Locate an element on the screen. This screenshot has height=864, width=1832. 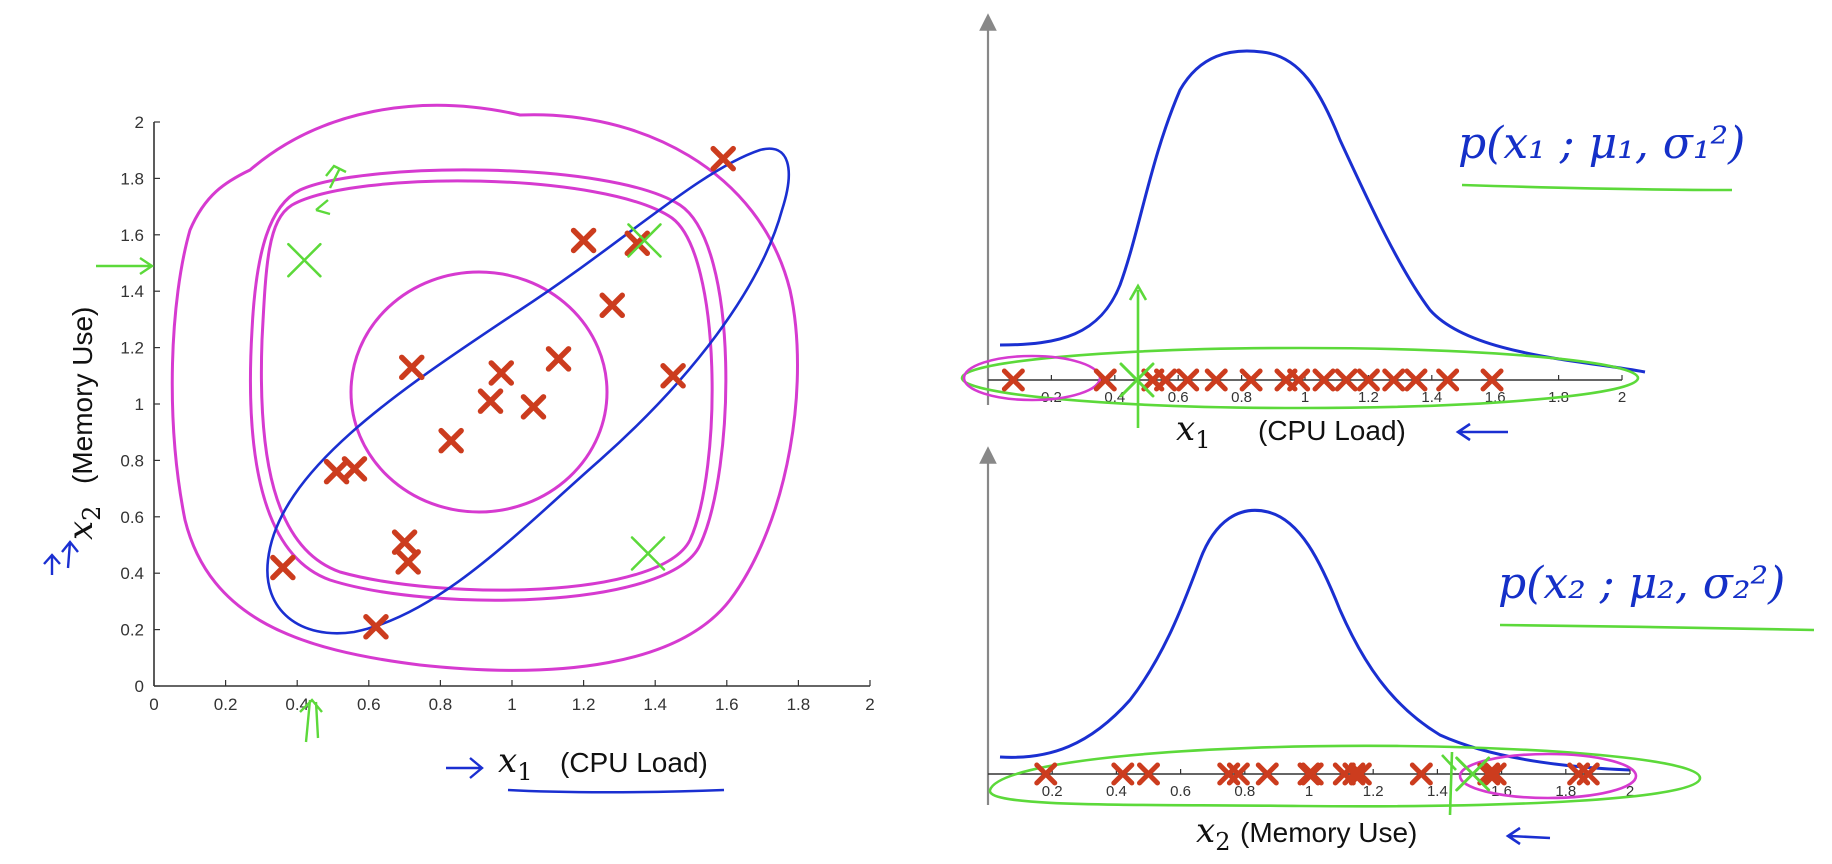
scatter-x-tick-label: 1.4 is located at coordinates (655, 704).